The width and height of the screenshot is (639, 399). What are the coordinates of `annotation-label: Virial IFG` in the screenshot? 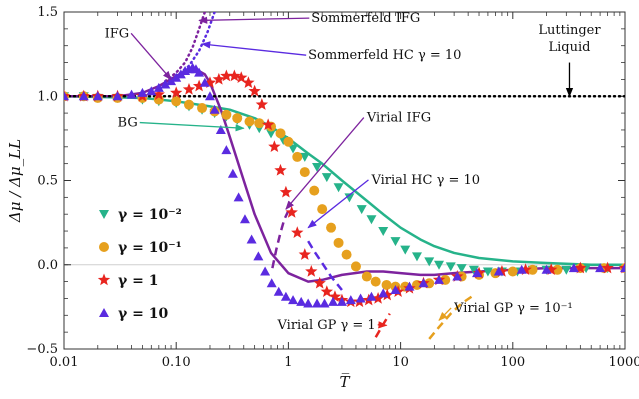 It's located at (398, 118).